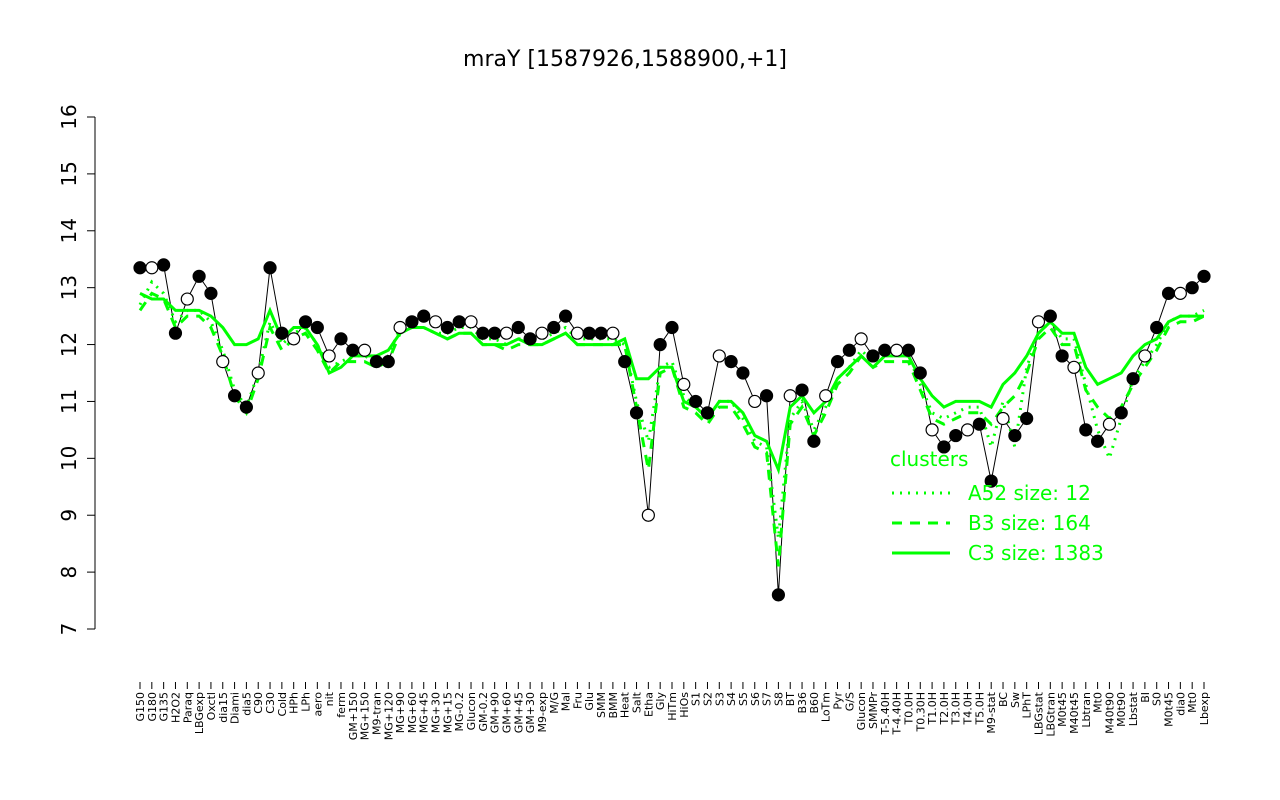 This screenshot has height=800, width=1280. What do you see at coordinates (317, 704) in the screenshot?
I see `x-tick-label: aero` at bounding box center [317, 704].